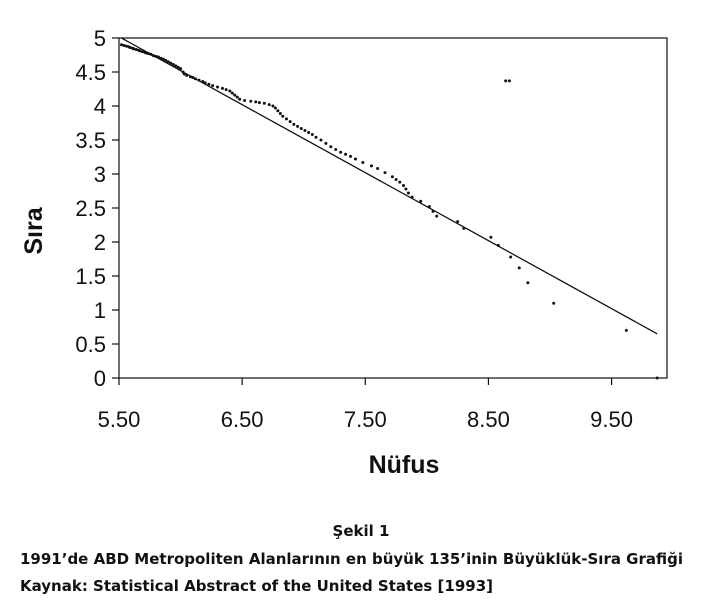  What do you see at coordinates (404, 465) in the screenshot?
I see `x-axis-title: Nüfus` at bounding box center [404, 465].